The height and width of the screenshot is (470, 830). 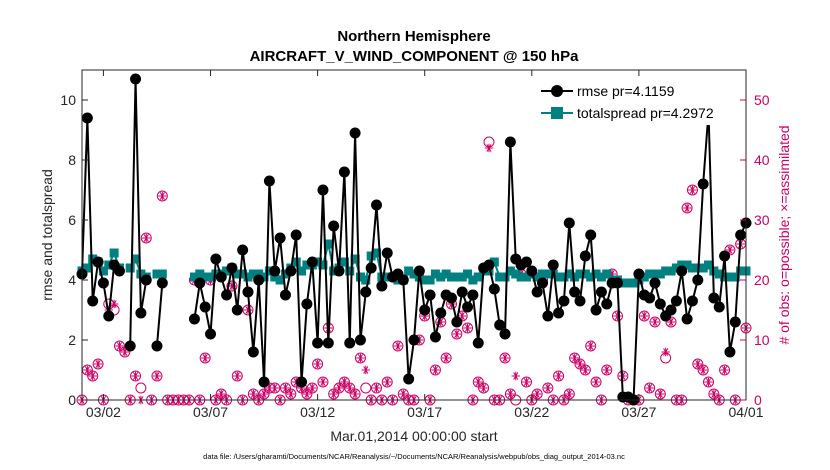 I want to click on right-tick-label: 10, so click(x=762, y=340).